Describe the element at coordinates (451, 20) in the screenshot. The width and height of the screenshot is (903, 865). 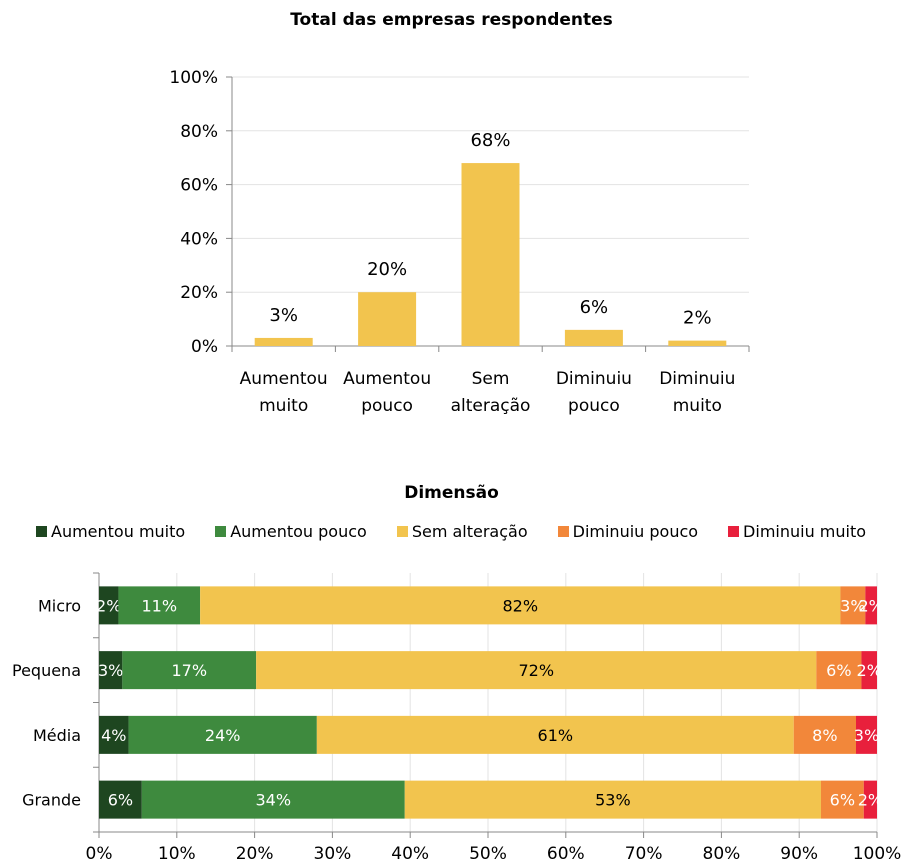
I see `chart-title-total: Total das empresas respondentes` at that location.